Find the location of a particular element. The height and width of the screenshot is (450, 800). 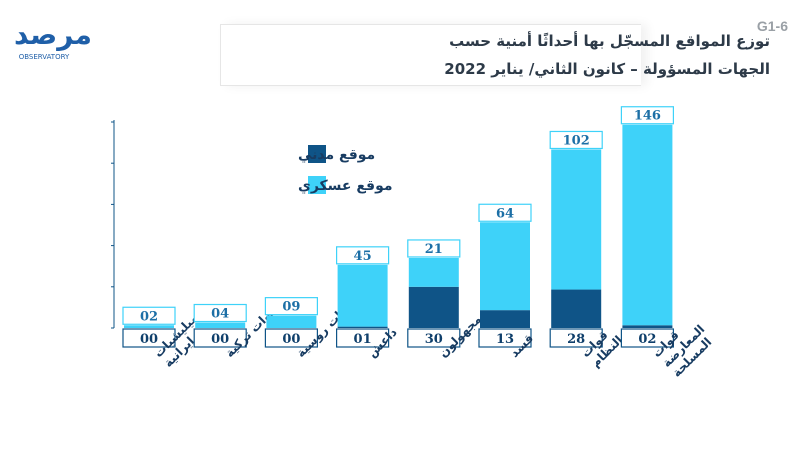

civilian-value-label: 13 is located at coordinates (505, 339).